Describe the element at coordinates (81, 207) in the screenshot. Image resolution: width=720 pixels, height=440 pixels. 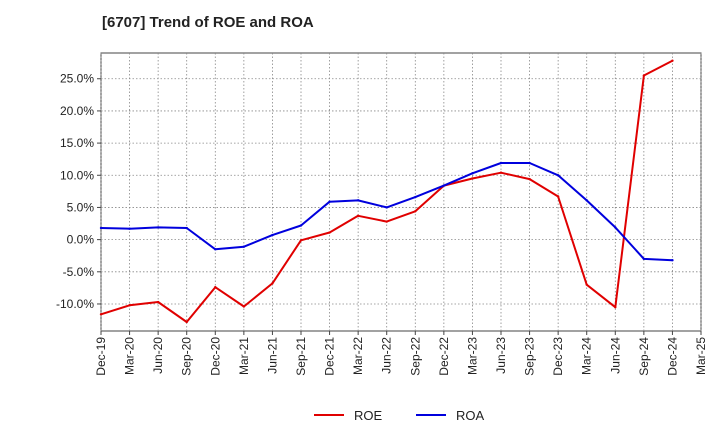
I see `y-tick-label: 5.0%` at that location.